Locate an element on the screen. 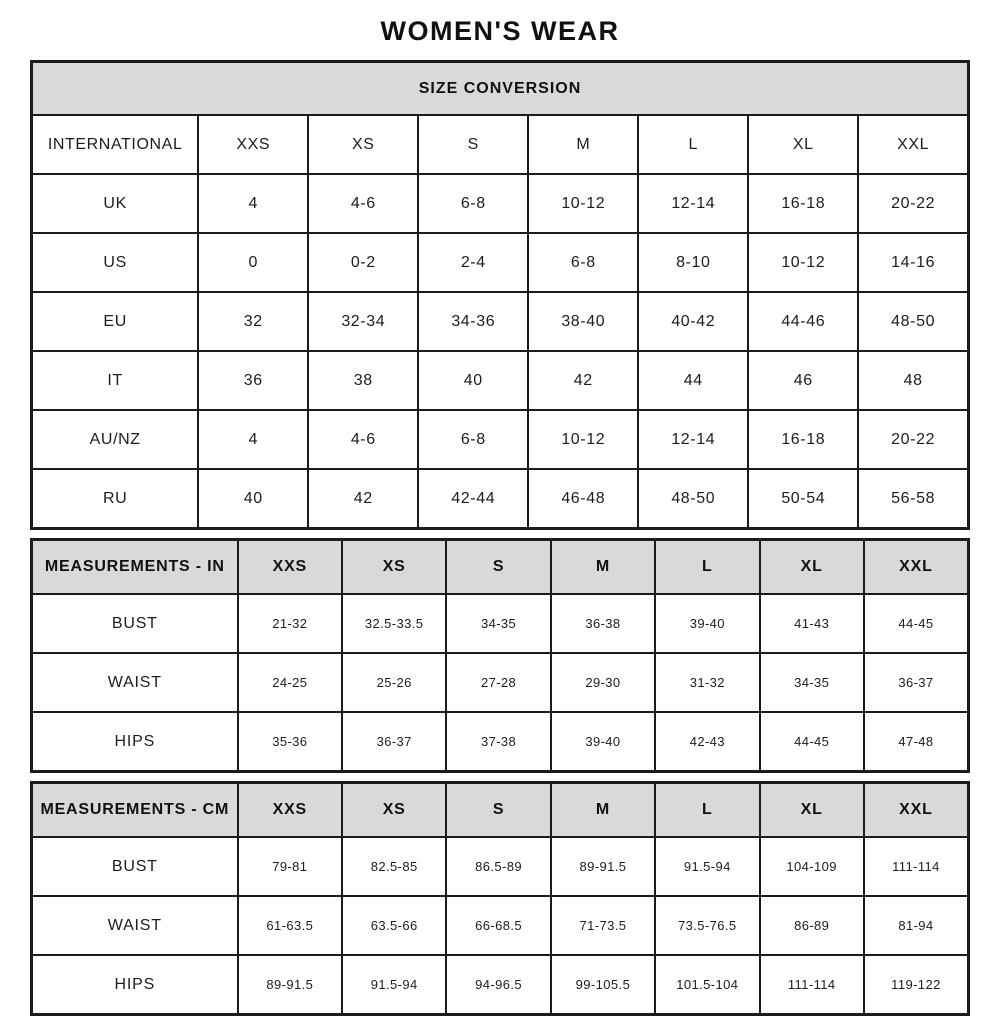 Image resolution: width=1000 pixels, height=1016 pixels. cell: 46 is located at coordinates (803, 380).